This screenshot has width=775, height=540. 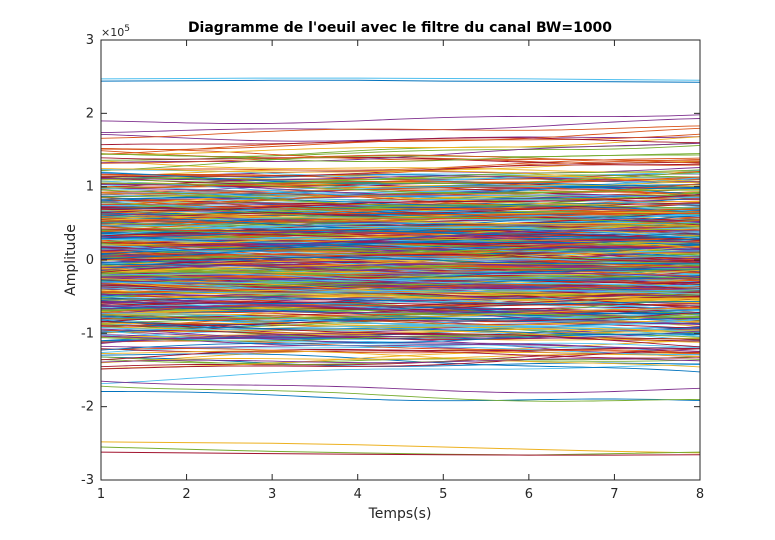 What do you see at coordinates (101, 494) in the screenshot?
I see `x-tick-label: 1` at bounding box center [101, 494].